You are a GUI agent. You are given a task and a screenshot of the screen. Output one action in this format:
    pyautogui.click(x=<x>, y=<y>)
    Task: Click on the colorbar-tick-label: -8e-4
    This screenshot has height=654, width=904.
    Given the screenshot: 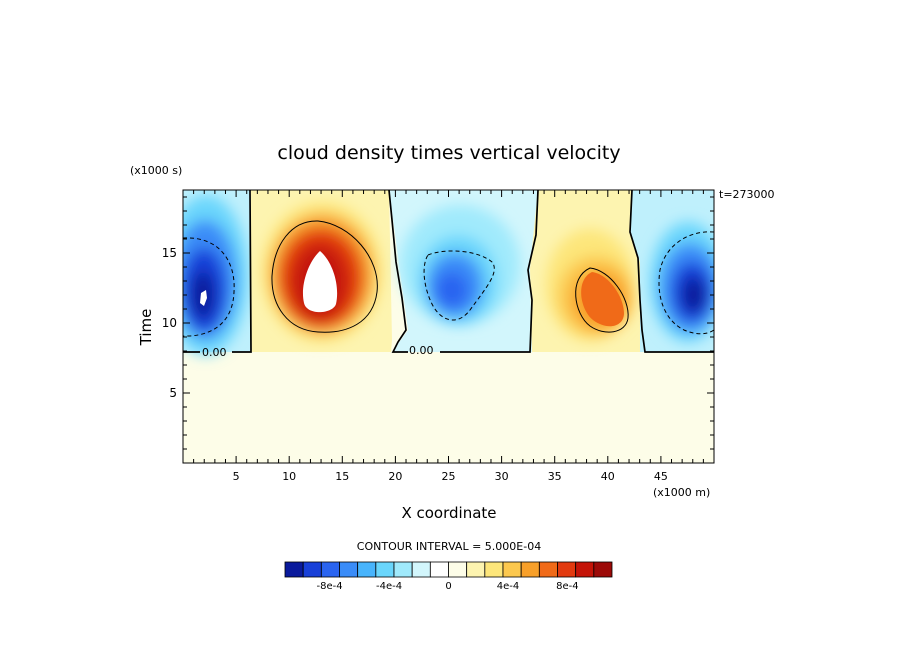 What is the action you would take?
    pyautogui.click(x=330, y=586)
    